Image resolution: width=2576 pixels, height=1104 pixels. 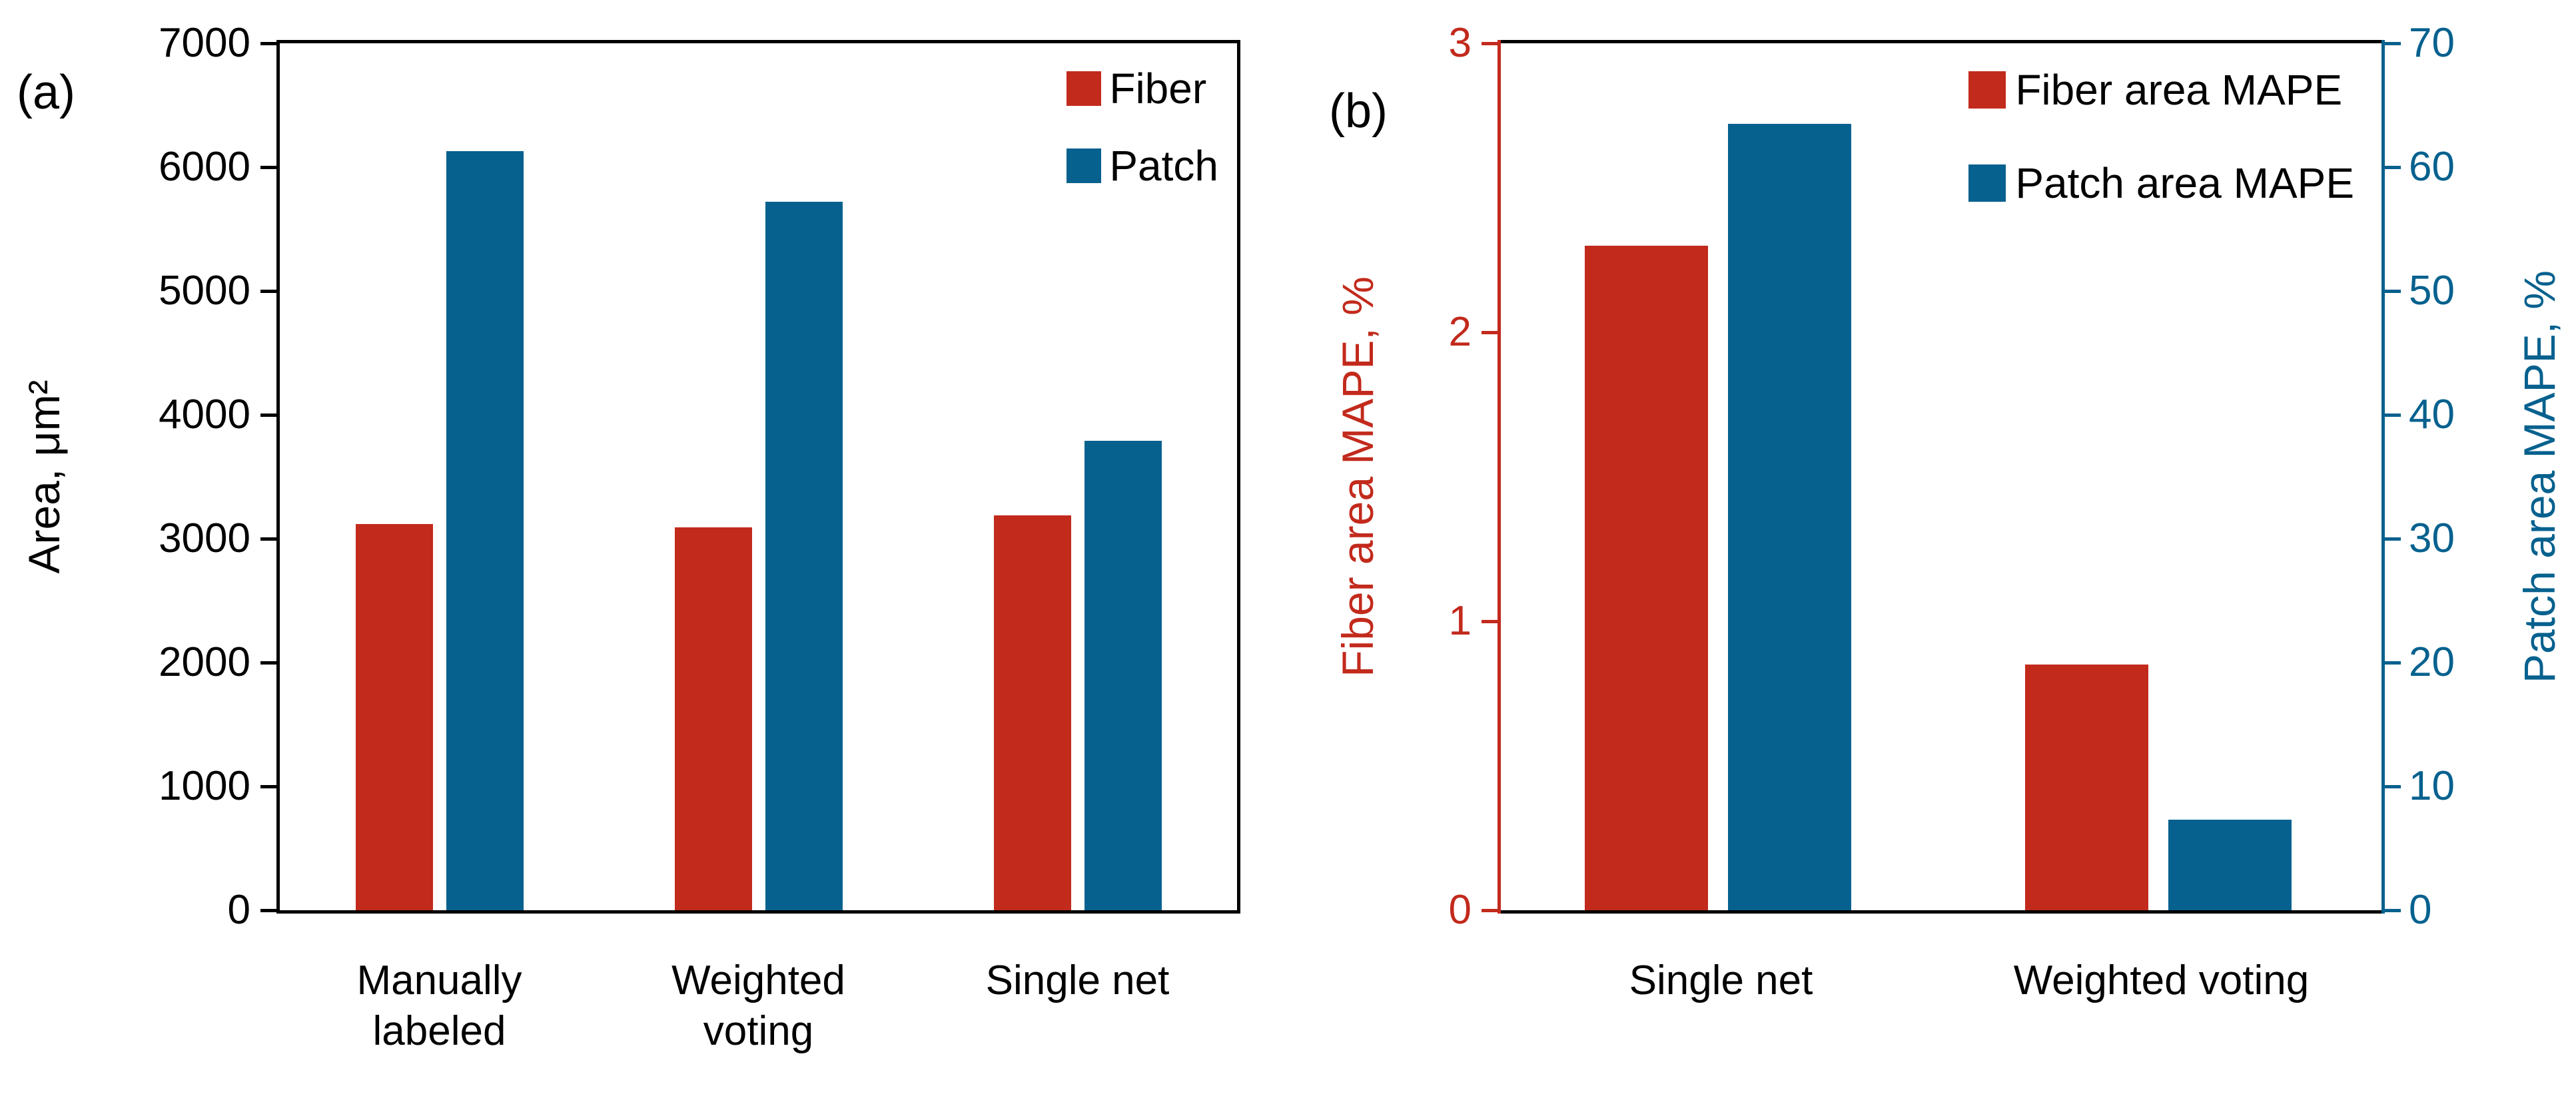 I want to click on y-tick-label: 1000, so click(x=205, y=786).